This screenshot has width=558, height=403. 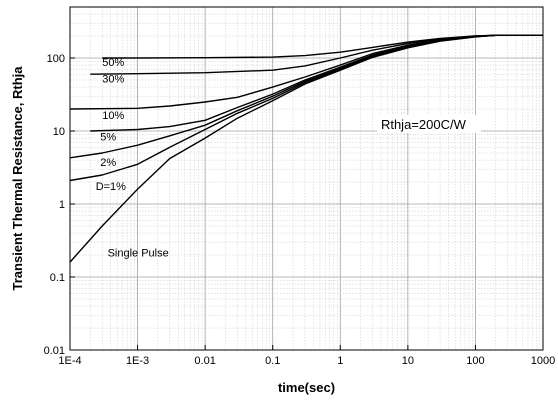 I want to click on series-label: 30%, so click(x=113, y=80).